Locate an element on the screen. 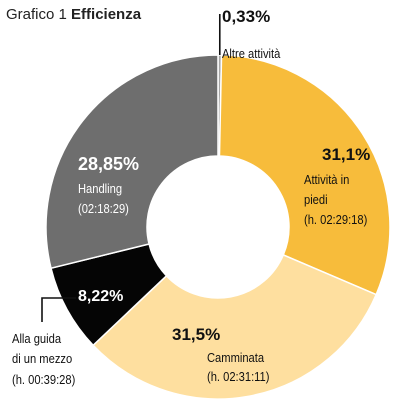 Image resolution: width=403 pixels, height=418 pixels. chart-title: Grafico 1 Efficienza is located at coordinates (73, 14).